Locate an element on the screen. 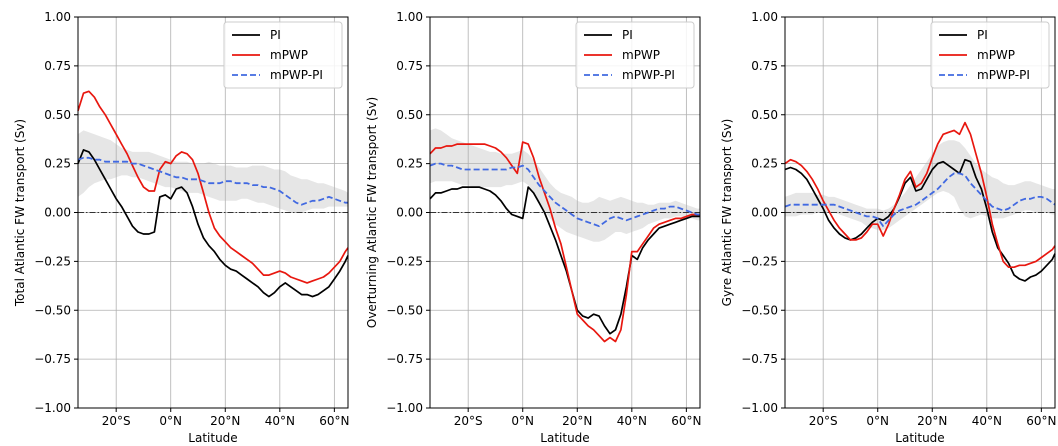 This screenshot has height=446, width=1058. y-axis-label: Total Atlantic FW transport (Sv) is located at coordinates (20, 213).